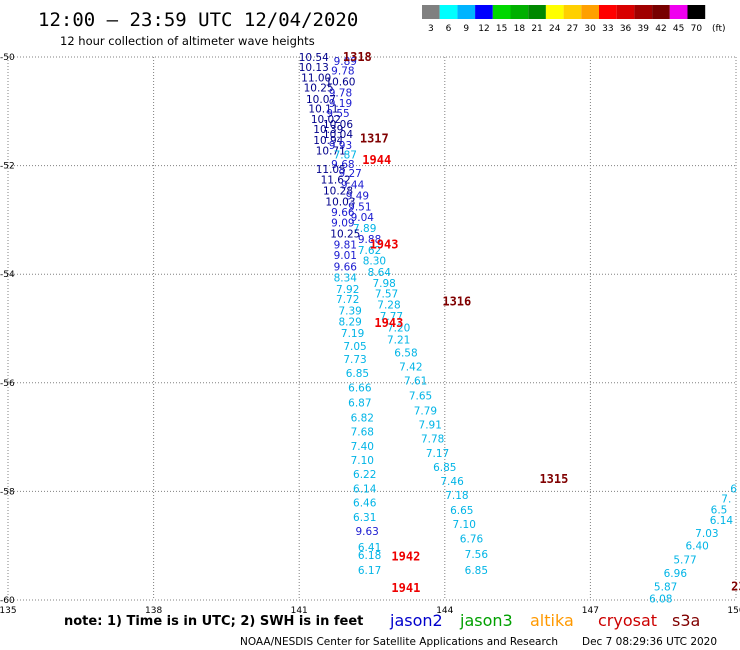  Describe the element at coordinates (363, 218) in the screenshot. I see `wave-height-value: 9.04` at that location.